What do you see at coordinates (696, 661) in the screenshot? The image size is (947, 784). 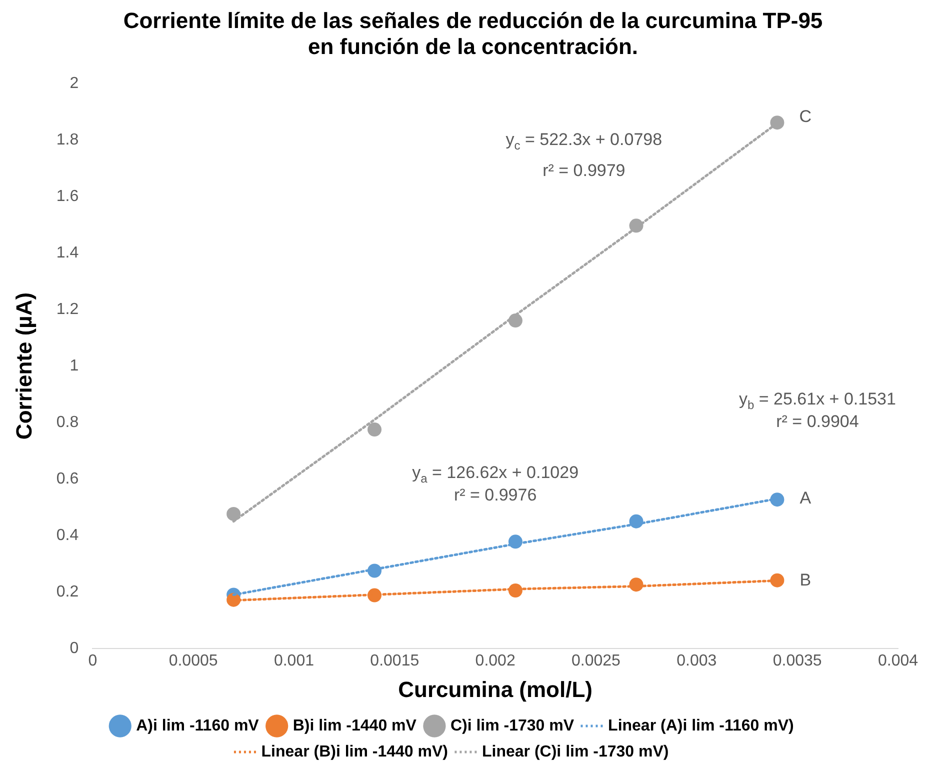 I see `x-tick-label: 0.003` at bounding box center [696, 661].